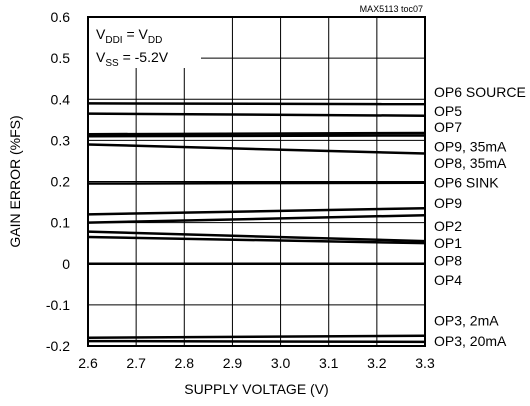 This screenshot has height=406, width=530. I want to click on annotation-background, so click(145, 43).